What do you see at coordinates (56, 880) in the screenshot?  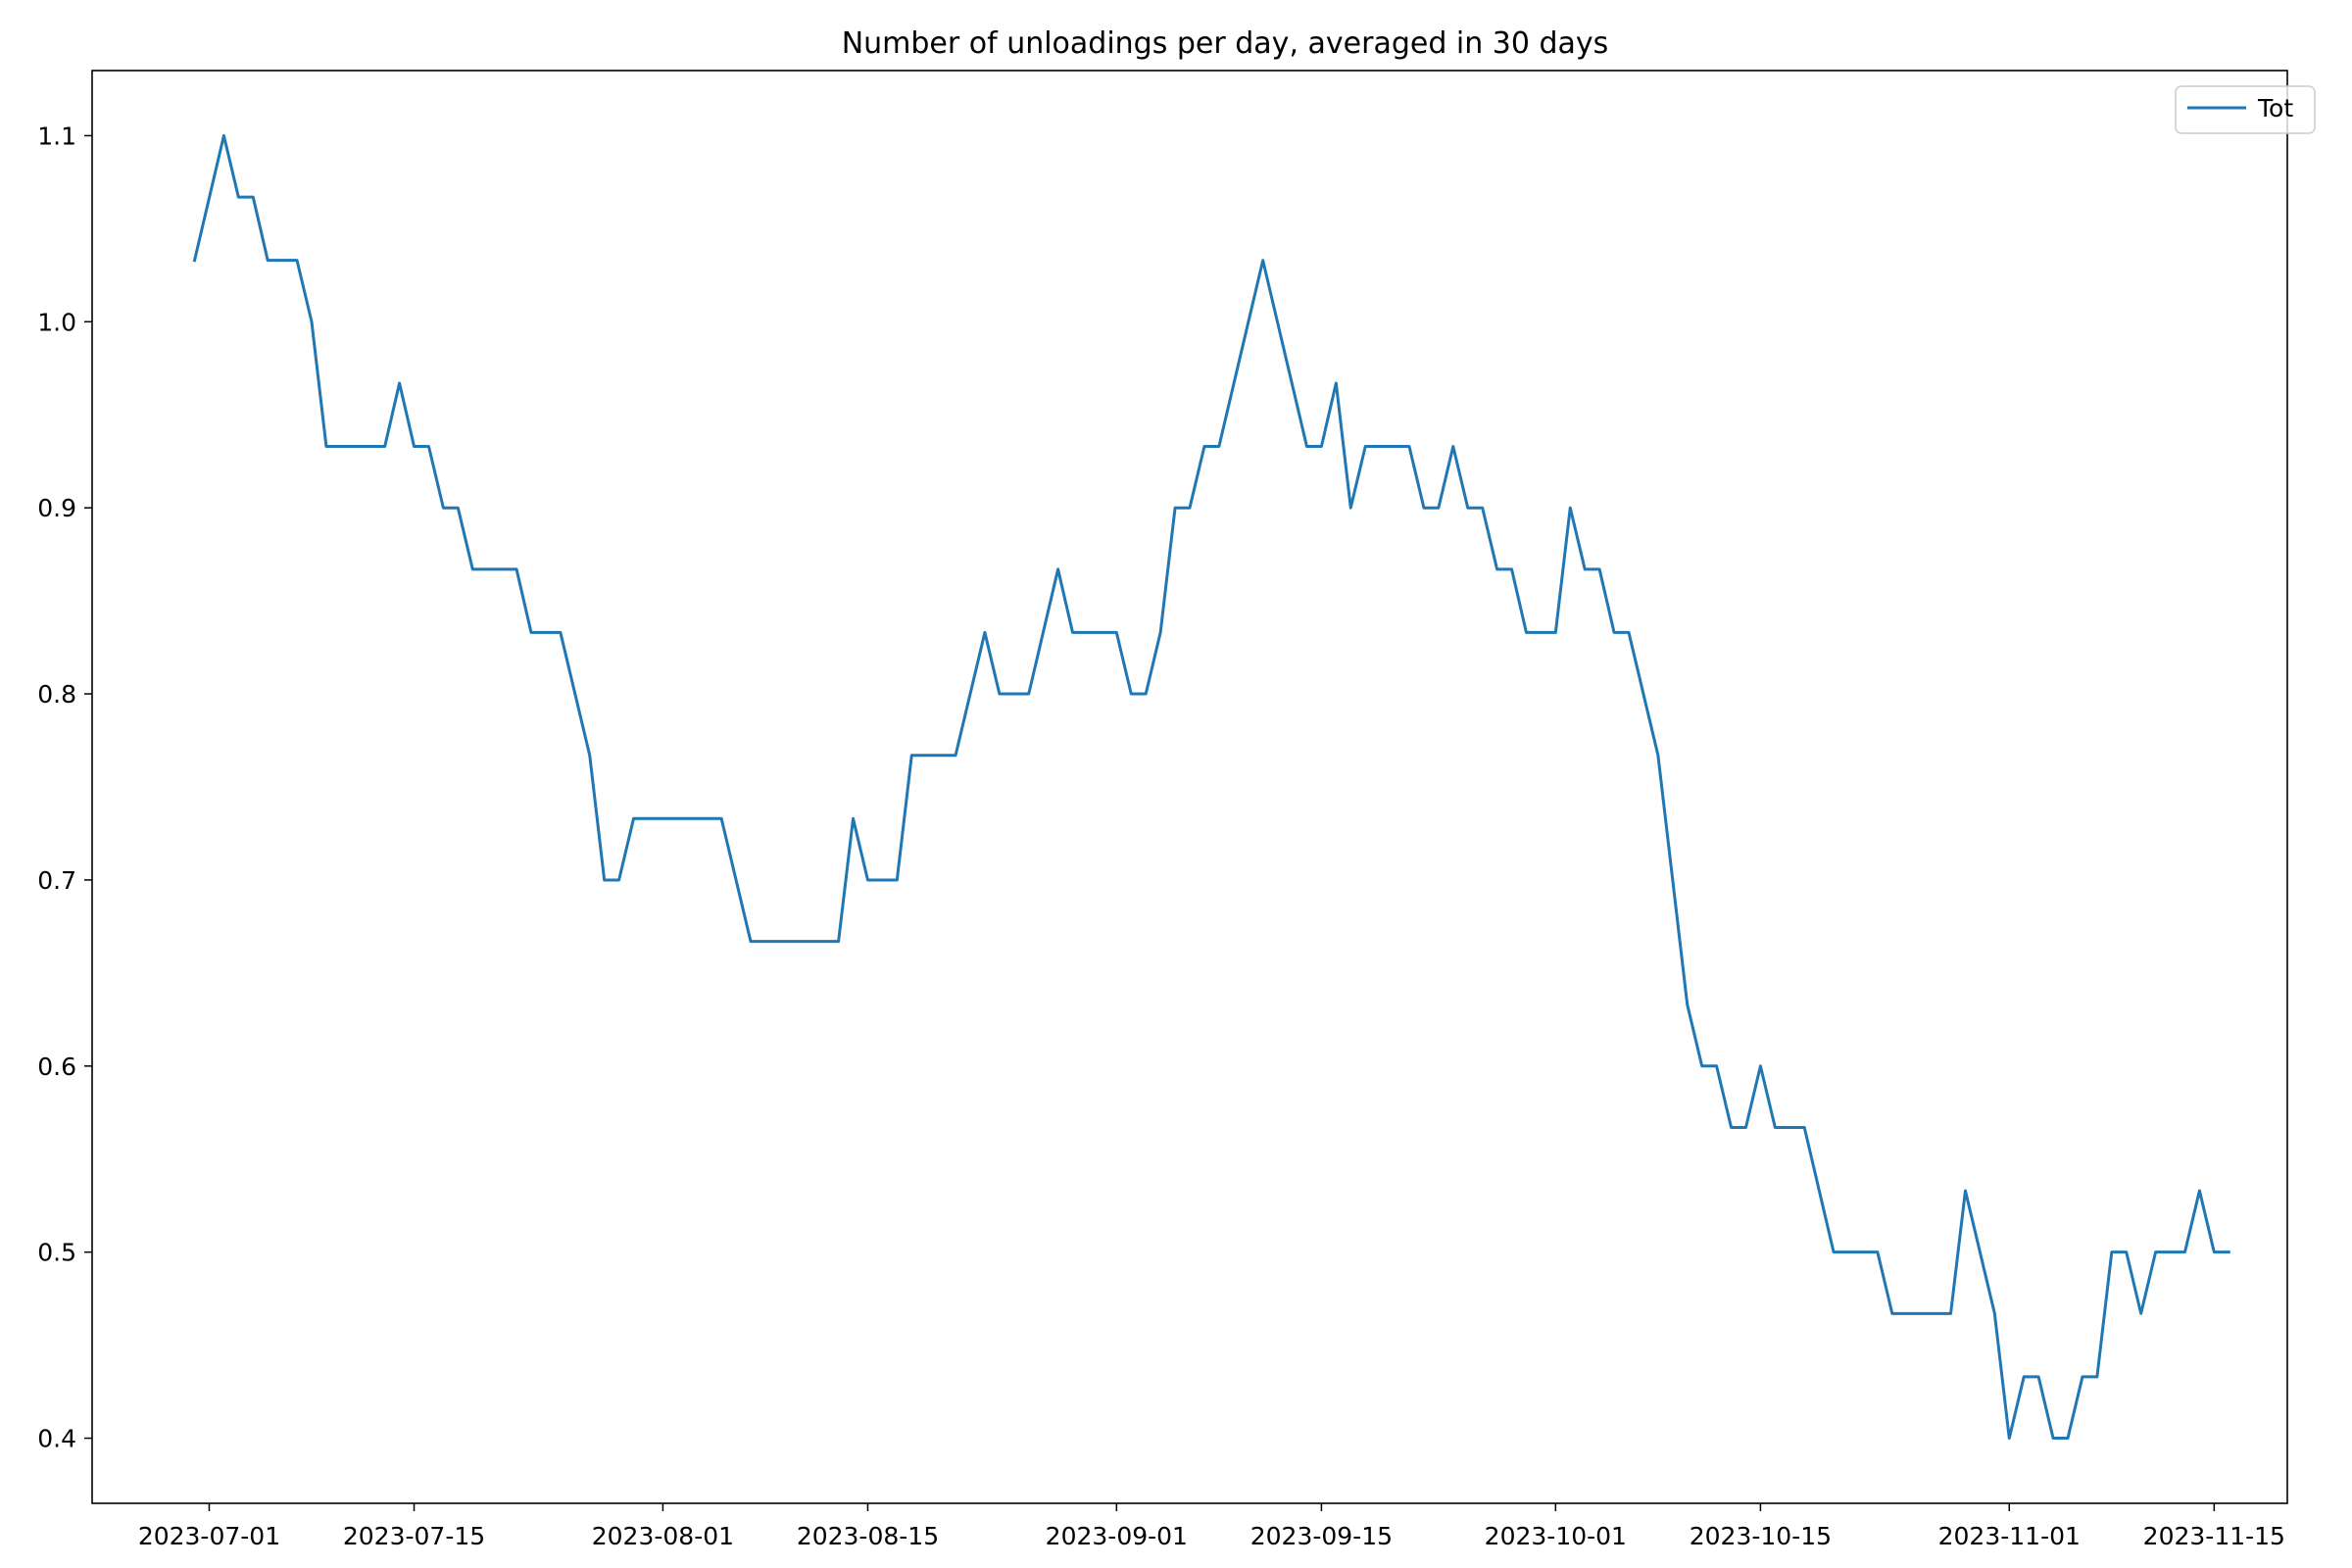 I see `y-tick-label-3: 0.7` at bounding box center [56, 880].